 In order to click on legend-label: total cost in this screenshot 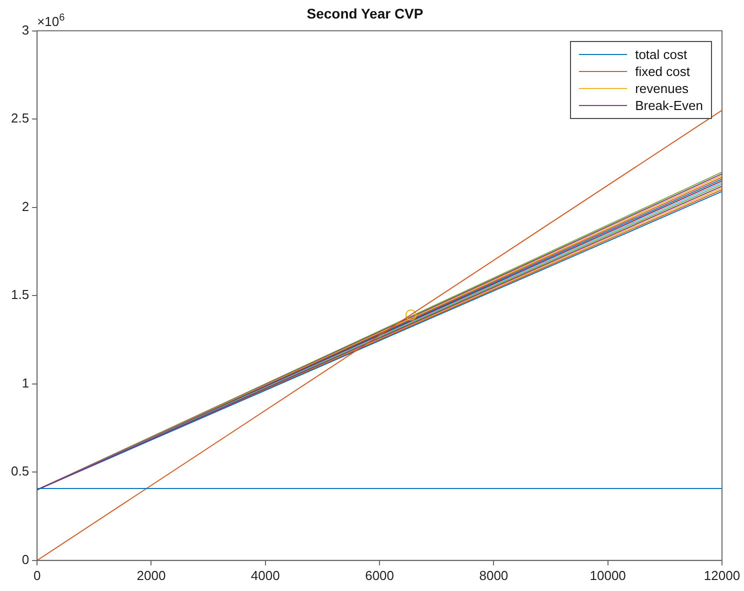, I will do `click(661, 54)`.